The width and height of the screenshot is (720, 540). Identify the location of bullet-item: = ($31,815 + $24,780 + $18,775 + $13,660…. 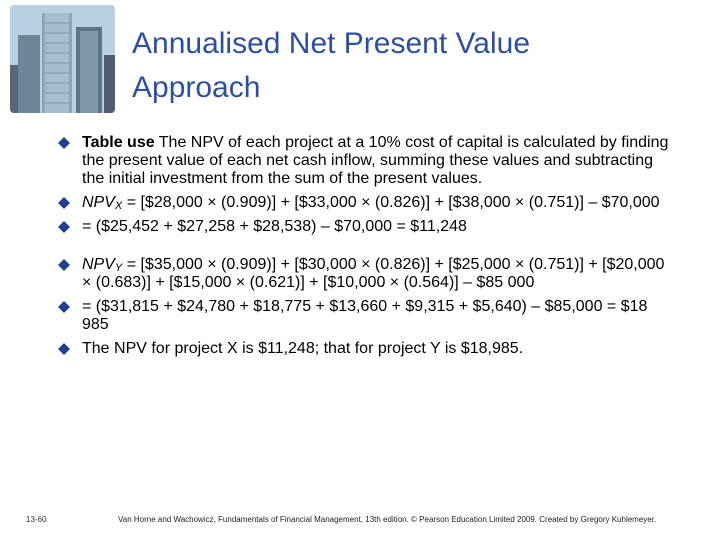
(368, 316).